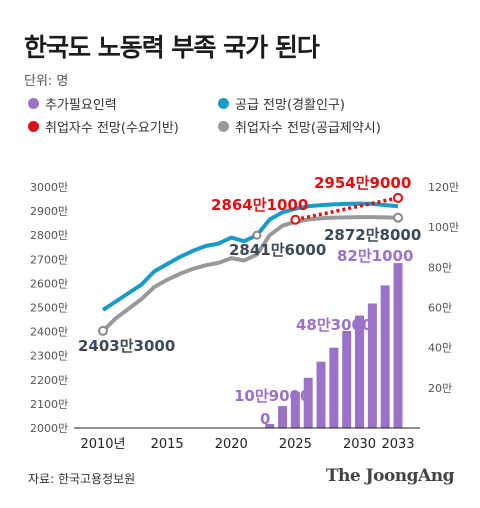 The width and height of the screenshot is (480, 508). Describe the element at coordinates (334, 345) in the screenshot. I see `bar-series` at that location.